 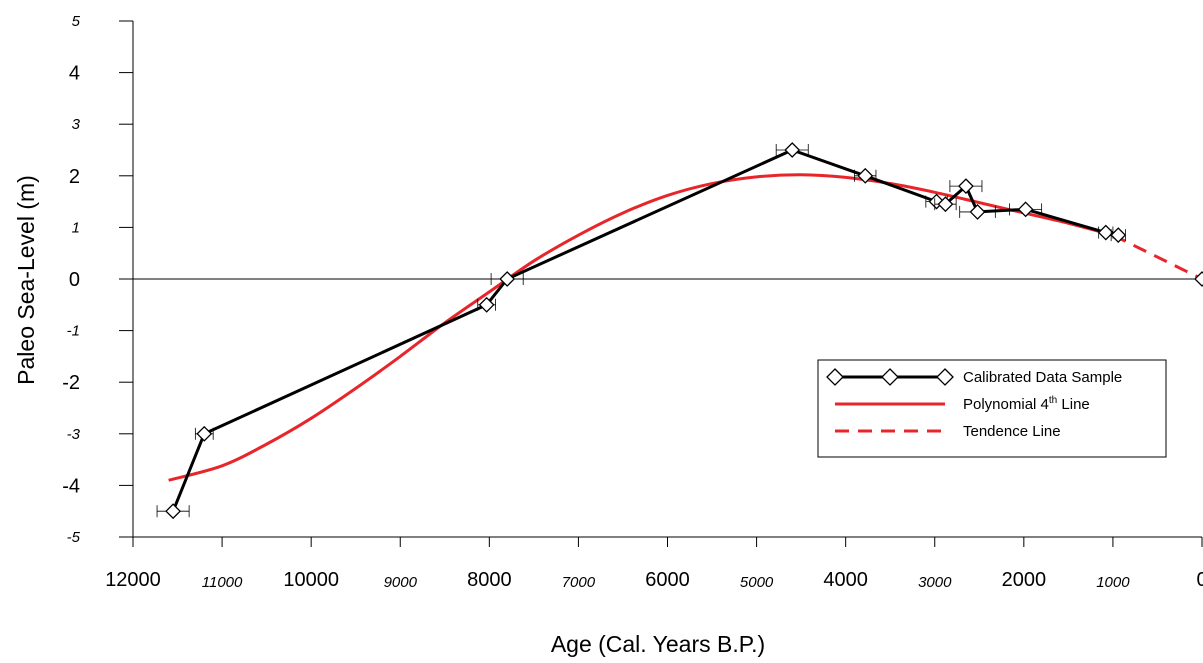 What do you see at coordinates (71, 383) in the screenshot?
I see `y-tick-label: -2` at bounding box center [71, 383].